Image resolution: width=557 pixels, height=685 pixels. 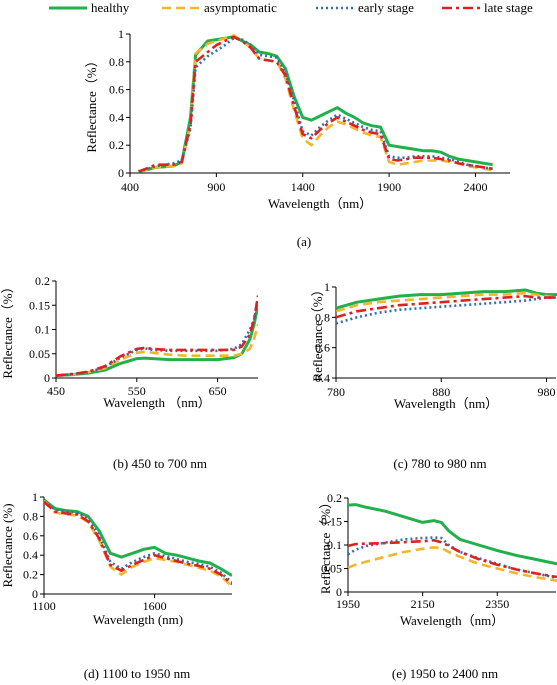 I want to click on x-tick-label: 1600, so click(x=155, y=606).